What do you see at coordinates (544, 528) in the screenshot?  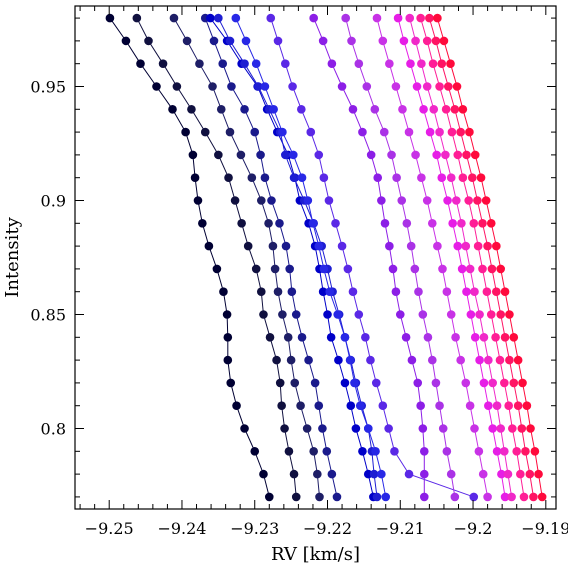 I see `x-tick-label: −9.19` at bounding box center [544, 528].